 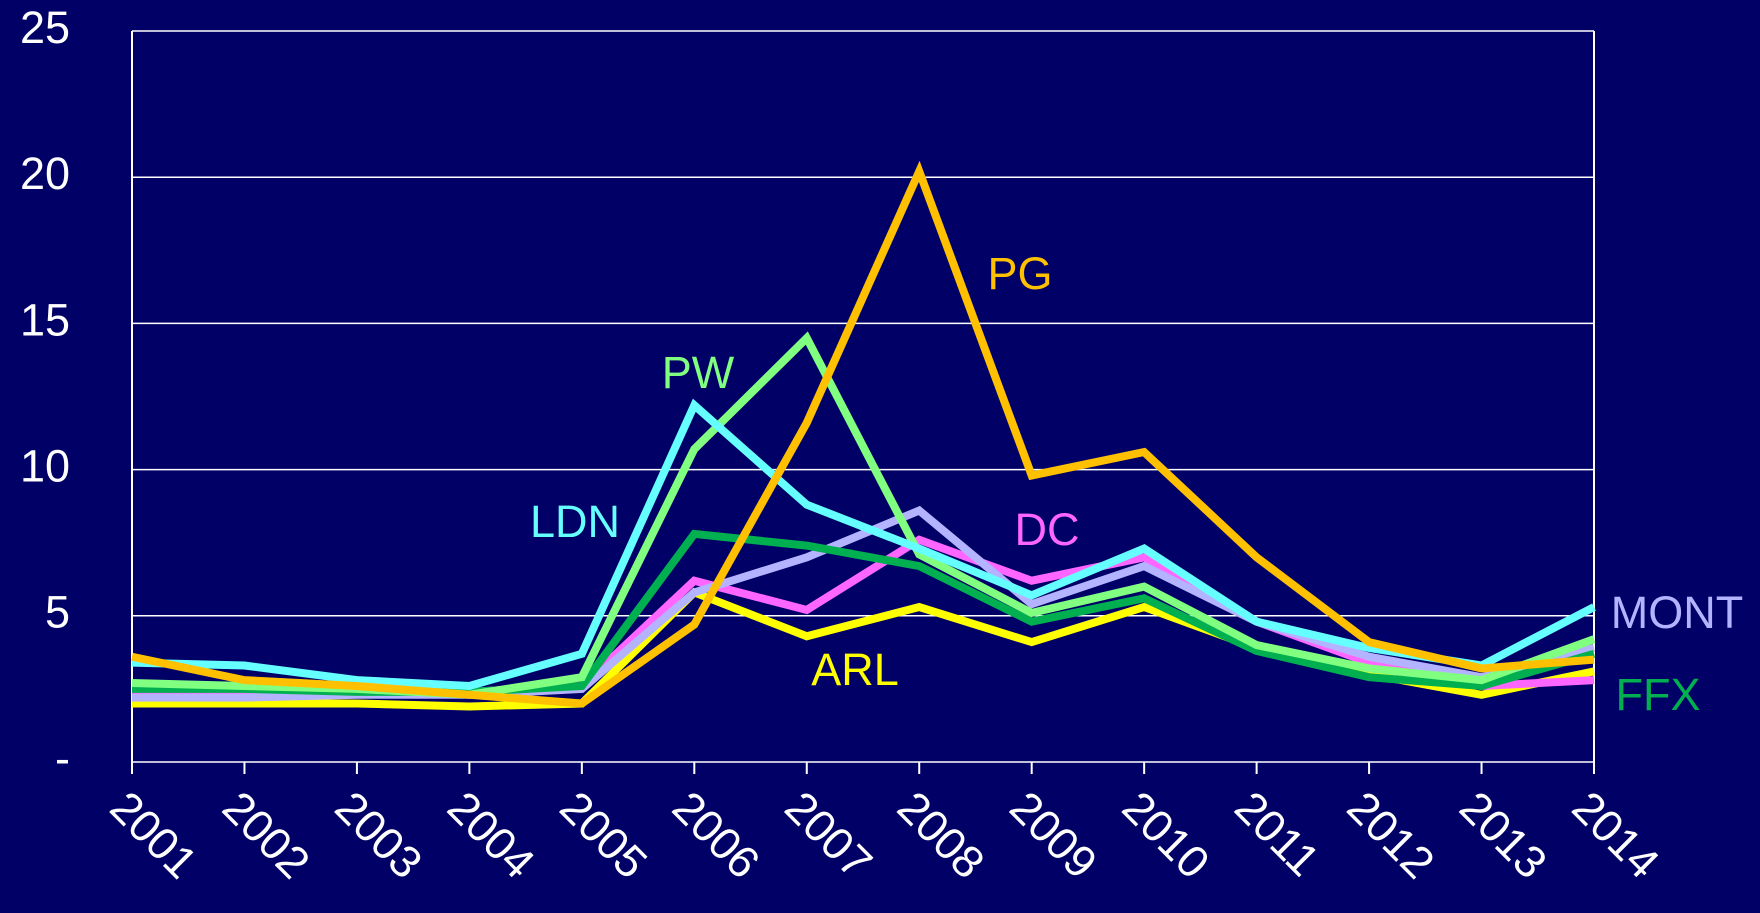 What do you see at coordinates (1277, 833) in the screenshot?
I see `x-tick-label: 2011` at bounding box center [1277, 833].